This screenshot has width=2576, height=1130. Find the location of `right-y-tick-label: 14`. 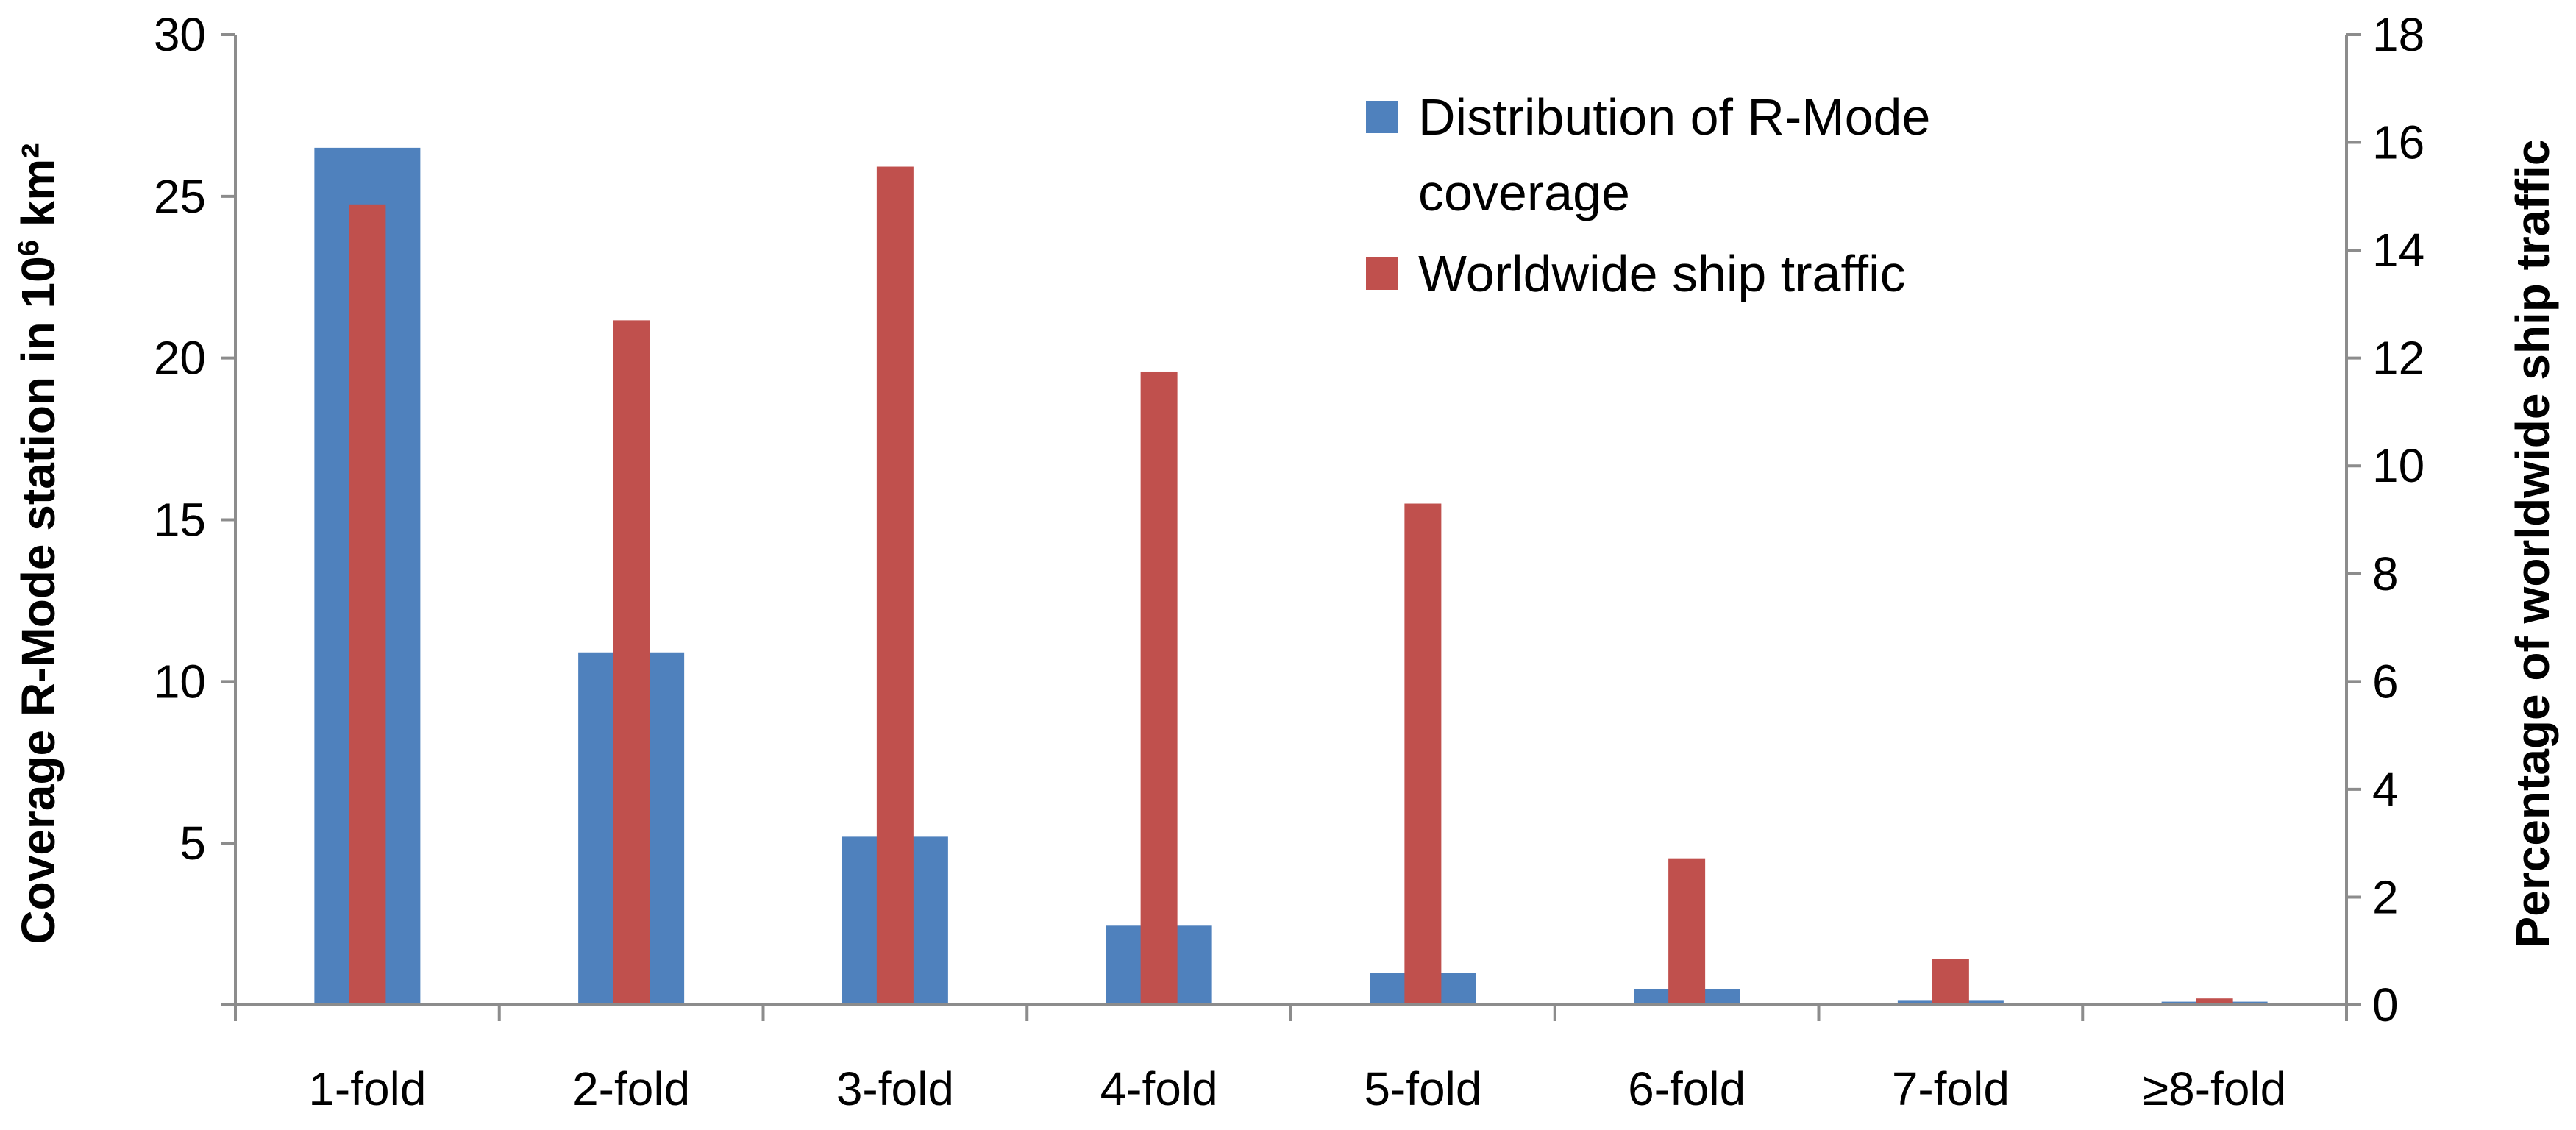

right-y-tick-label: 14 is located at coordinates (2398, 250).